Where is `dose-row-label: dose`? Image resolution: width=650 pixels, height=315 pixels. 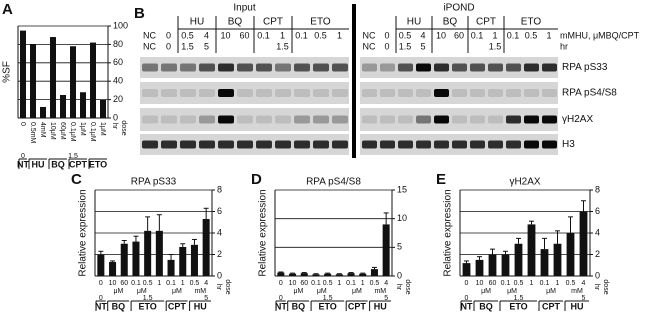
dose-row-label: dose is located at coordinates (605, 286).